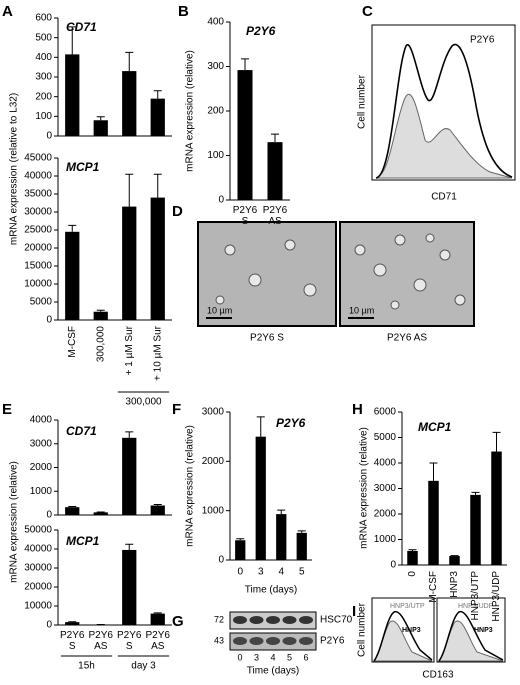 This screenshot has width=520, height=685. What do you see at coordinates (81, 431) in the screenshot?
I see `chart-title: CD71` at bounding box center [81, 431].